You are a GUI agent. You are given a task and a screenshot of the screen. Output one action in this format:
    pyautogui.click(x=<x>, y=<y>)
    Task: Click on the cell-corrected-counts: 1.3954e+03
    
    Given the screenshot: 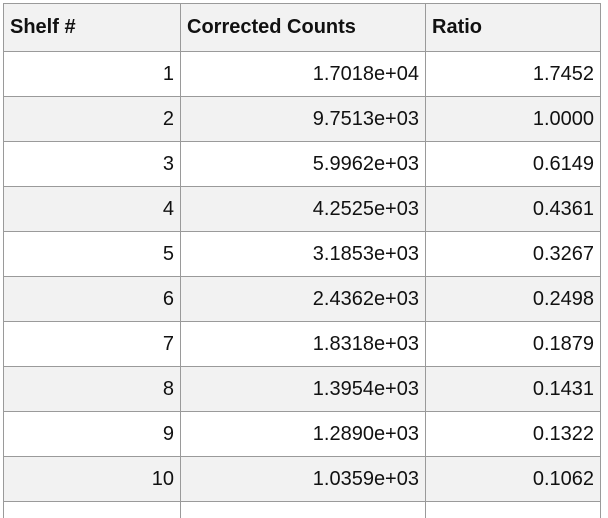 What is the action you would take?
    pyautogui.click(x=303, y=389)
    